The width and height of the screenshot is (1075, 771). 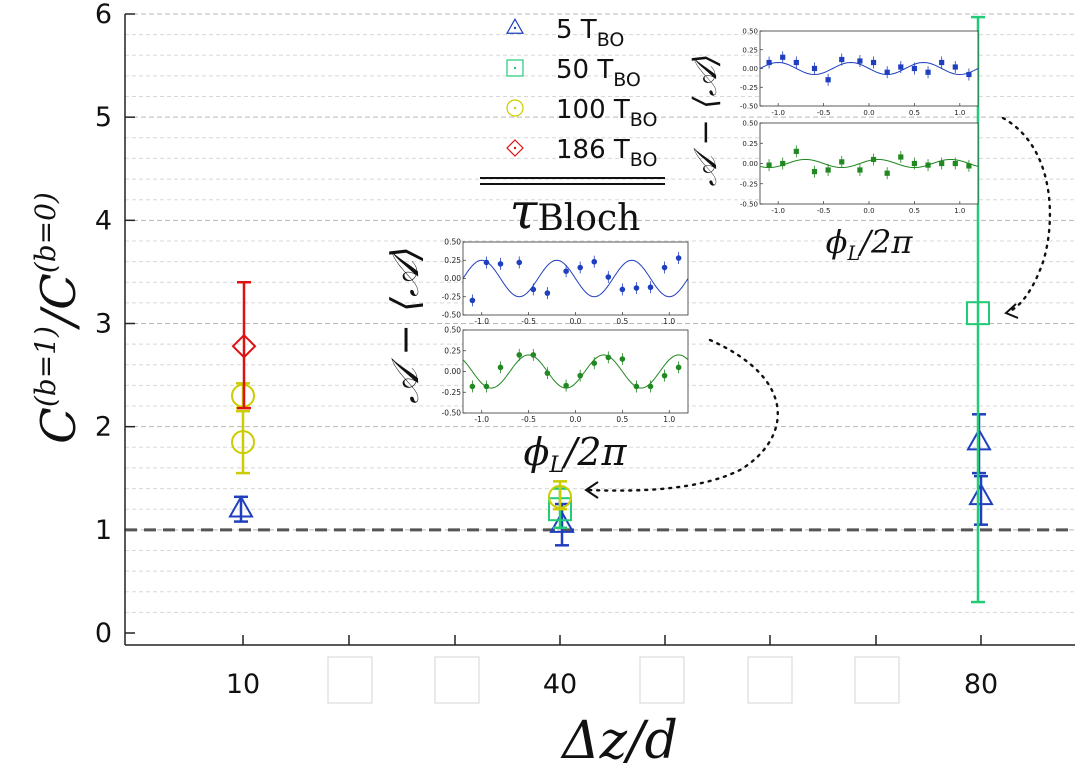 I want to click on data-marker-circle, so click(x=243, y=442).